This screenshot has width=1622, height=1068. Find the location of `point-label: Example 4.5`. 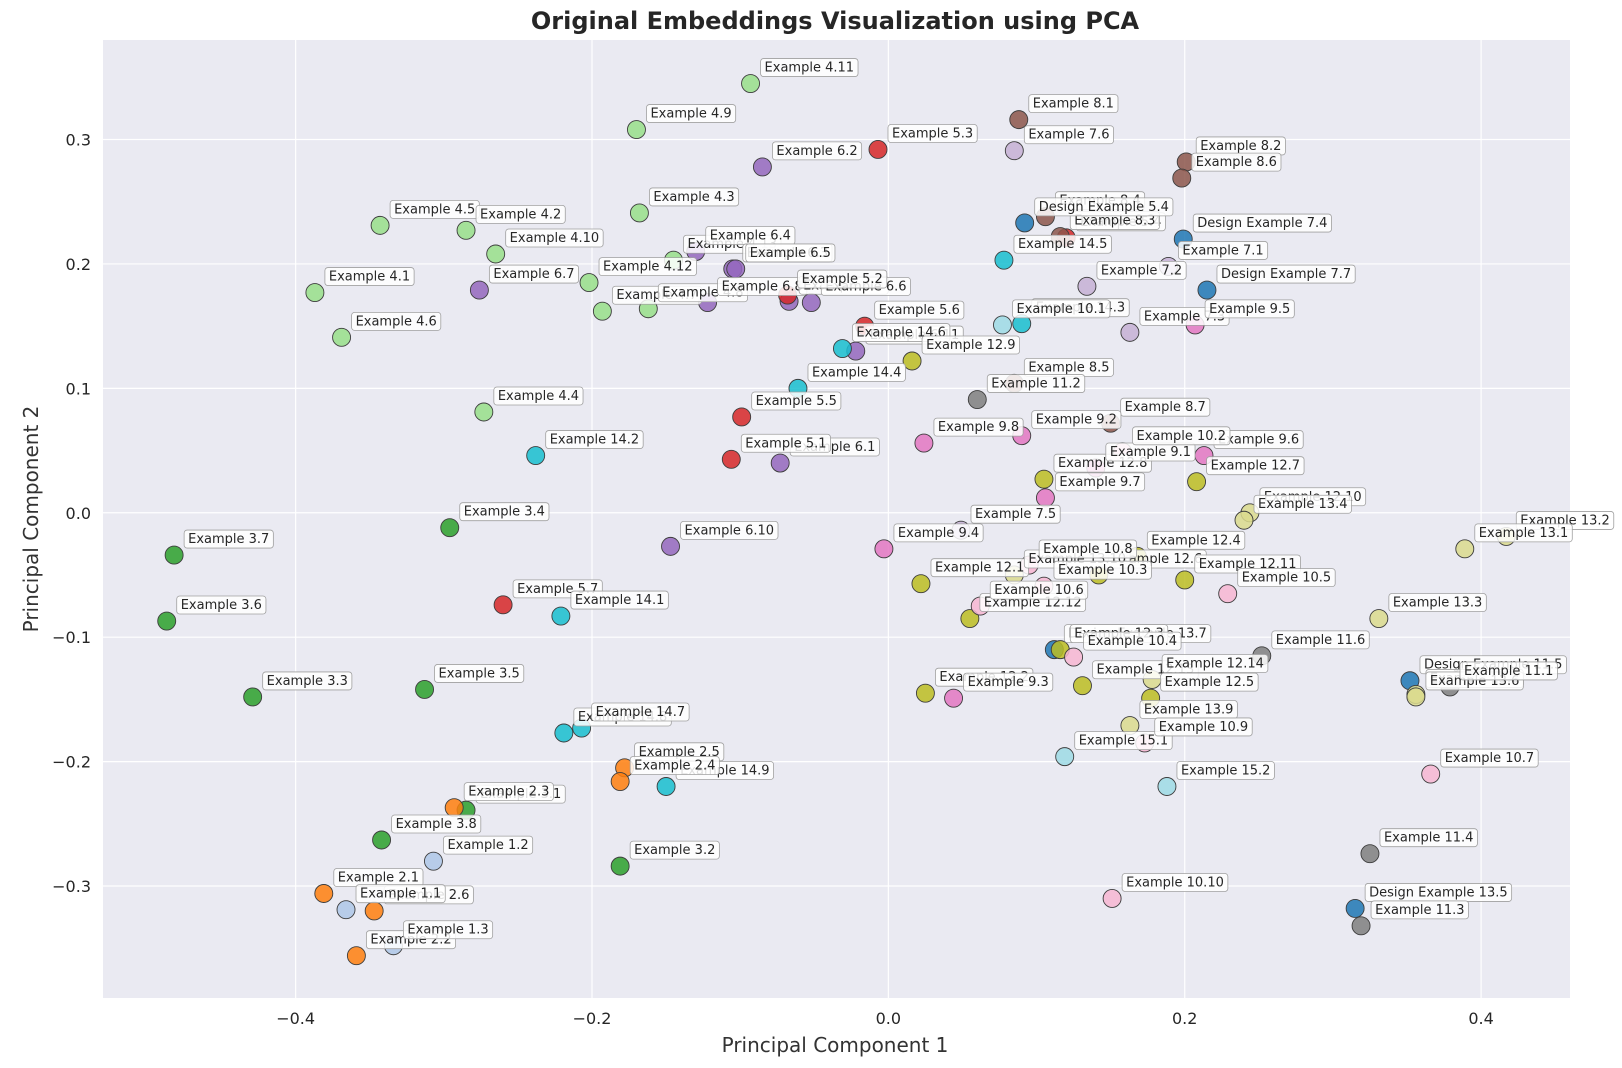

point-label: Example 4.5 is located at coordinates (434, 209).